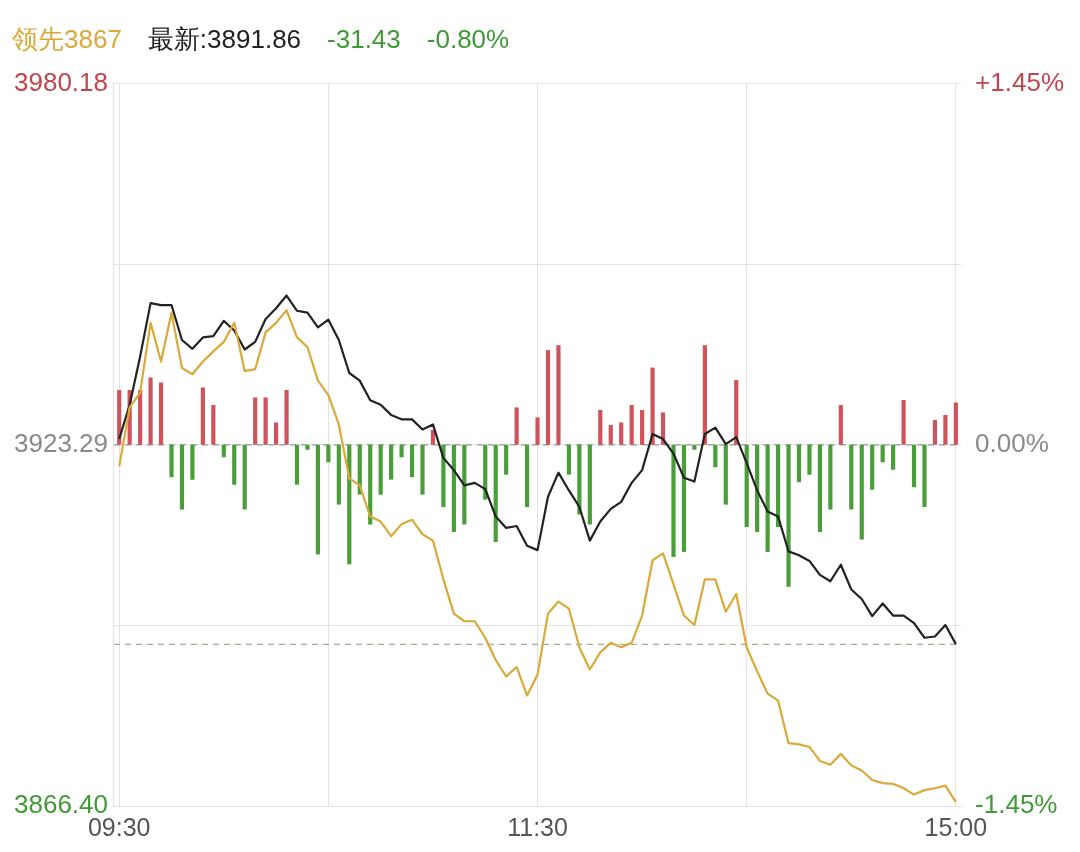 This screenshot has width=1080, height=852. What do you see at coordinates (61, 442) in the screenshot?
I see `y-tick-label: 3923.29` at bounding box center [61, 442].